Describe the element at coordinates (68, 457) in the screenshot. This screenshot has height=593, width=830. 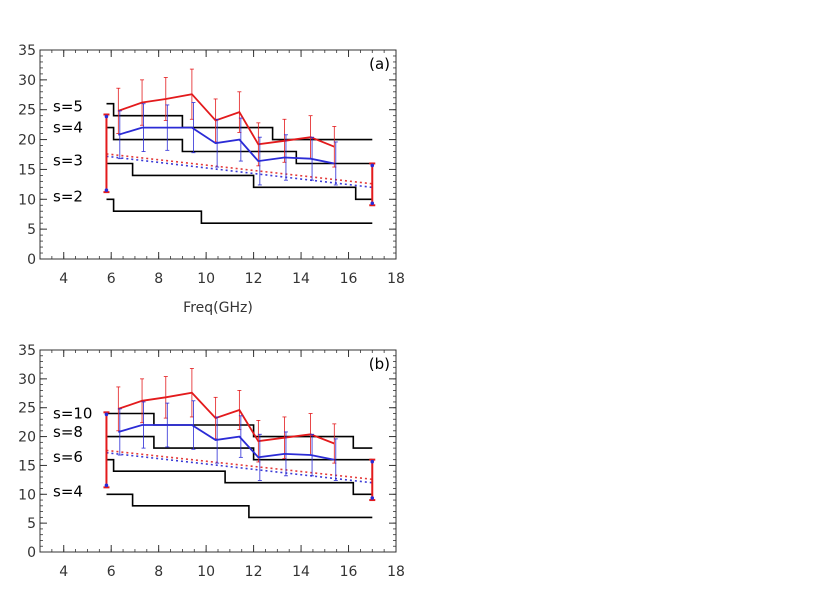
I see `harmonic-label: s=6` at that location.